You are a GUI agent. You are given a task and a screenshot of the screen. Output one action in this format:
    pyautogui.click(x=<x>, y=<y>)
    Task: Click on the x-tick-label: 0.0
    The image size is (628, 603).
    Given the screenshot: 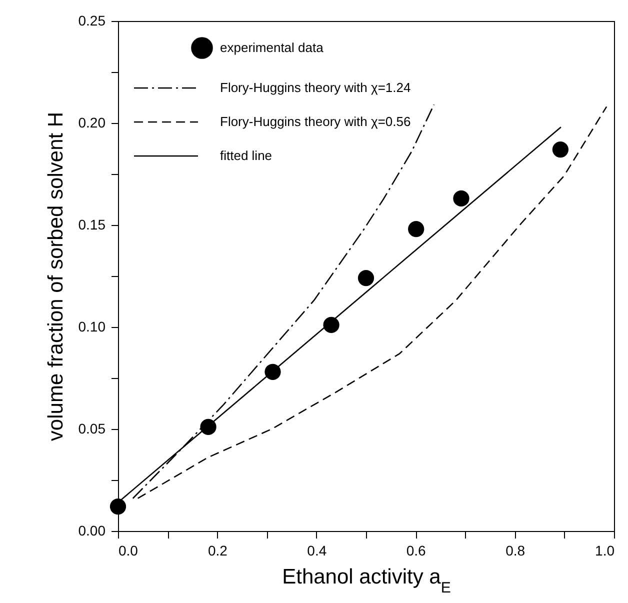 What is the action you would take?
    pyautogui.click(x=128, y=550)
    